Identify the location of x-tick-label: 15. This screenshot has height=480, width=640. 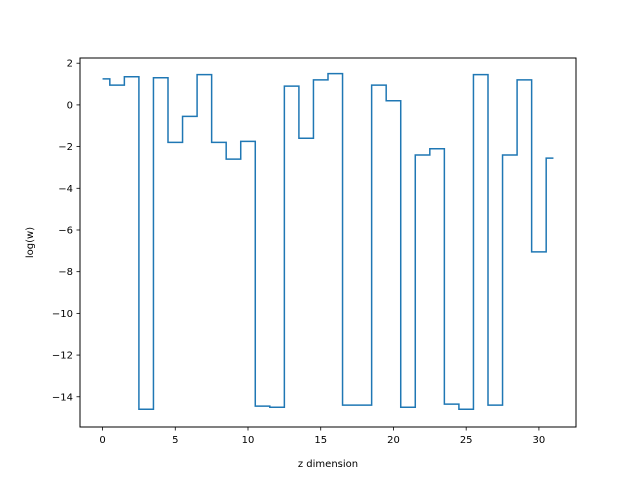
(320, 440).